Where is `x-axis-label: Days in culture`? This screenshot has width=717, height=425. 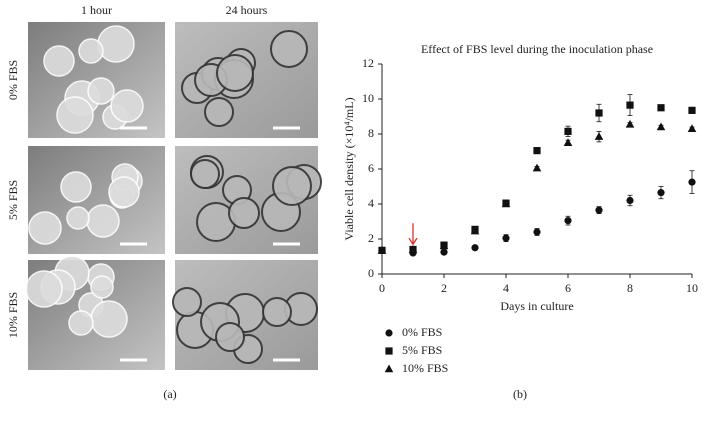 x-axis-label: Days in culture is located at coordinates (536, 306).